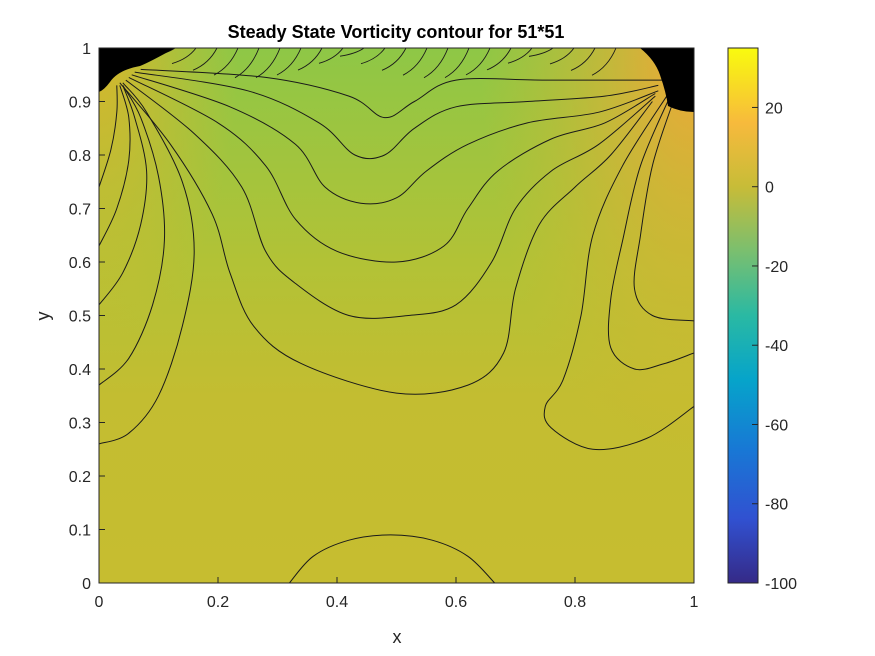 This screenshot has width=875, height=656. I want to click on colorbar-tick-label: -80, so click(776, 505).